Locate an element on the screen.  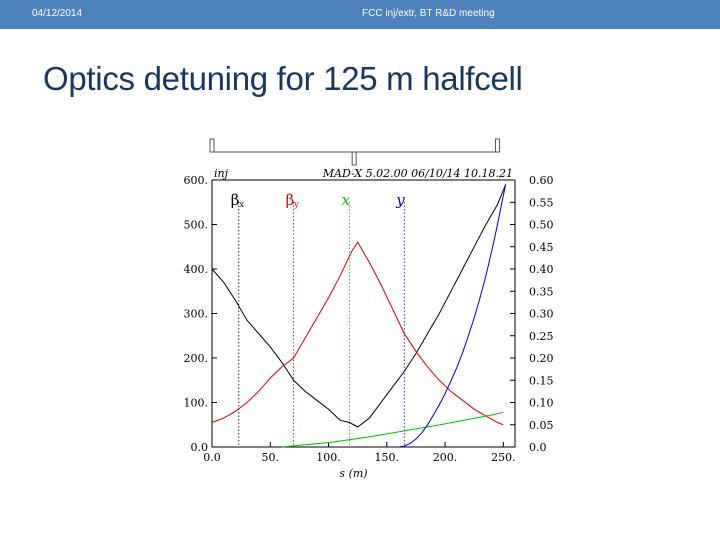
x-tick-label: 150. is located at coordinates (387, 457).